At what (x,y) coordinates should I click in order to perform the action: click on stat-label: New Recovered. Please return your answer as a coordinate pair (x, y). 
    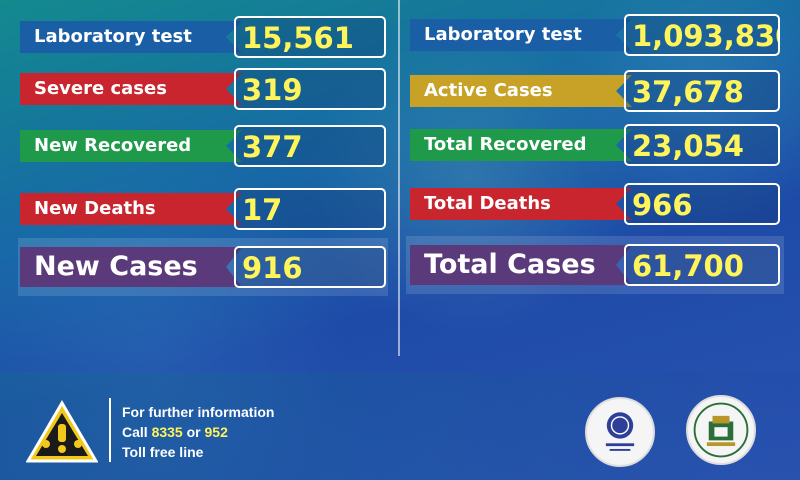
    Looking at the image, I should click on (131, 146).